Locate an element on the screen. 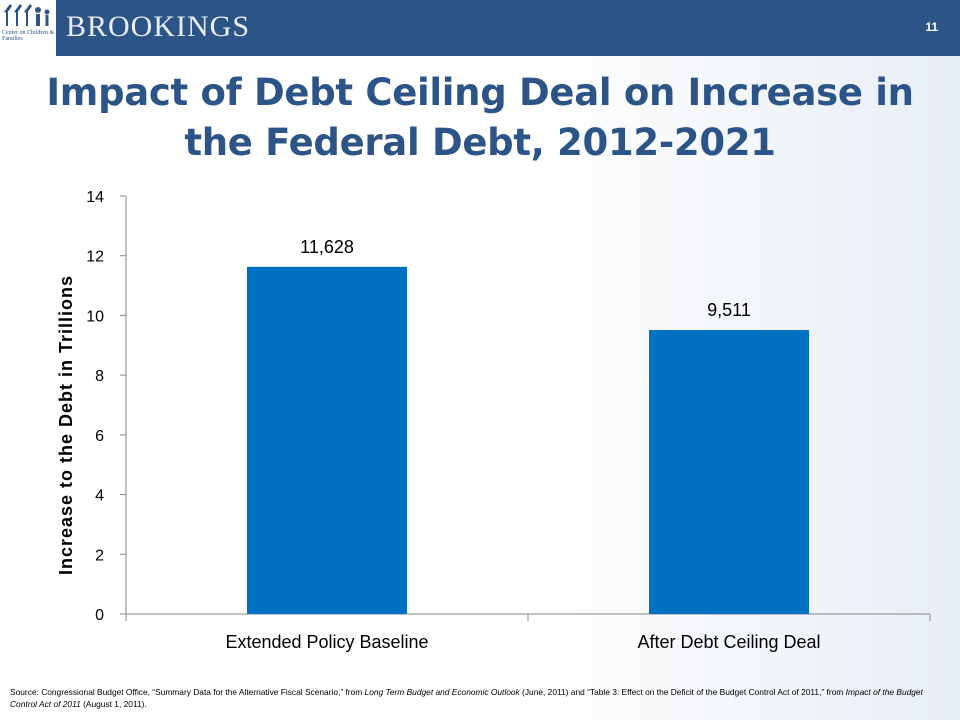 The image size is (960, 720). brand-name: BROOKINGS is located at coordinates (158, 26).